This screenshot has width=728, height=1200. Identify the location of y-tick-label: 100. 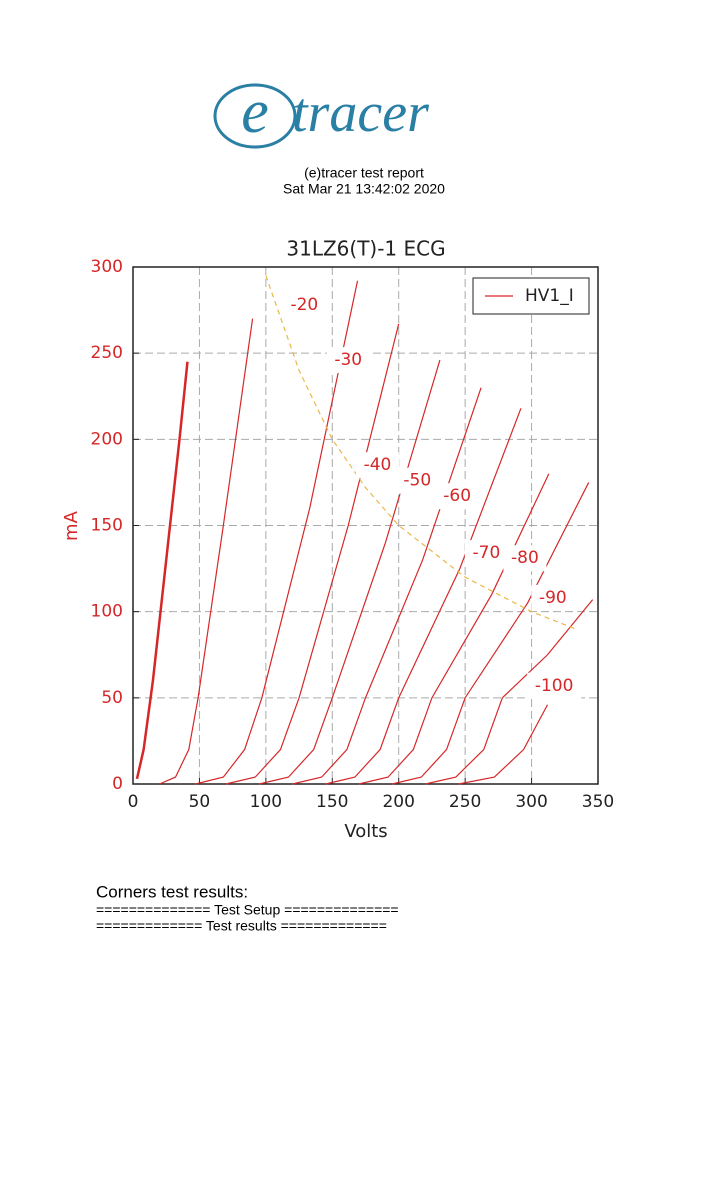
(107, 612).